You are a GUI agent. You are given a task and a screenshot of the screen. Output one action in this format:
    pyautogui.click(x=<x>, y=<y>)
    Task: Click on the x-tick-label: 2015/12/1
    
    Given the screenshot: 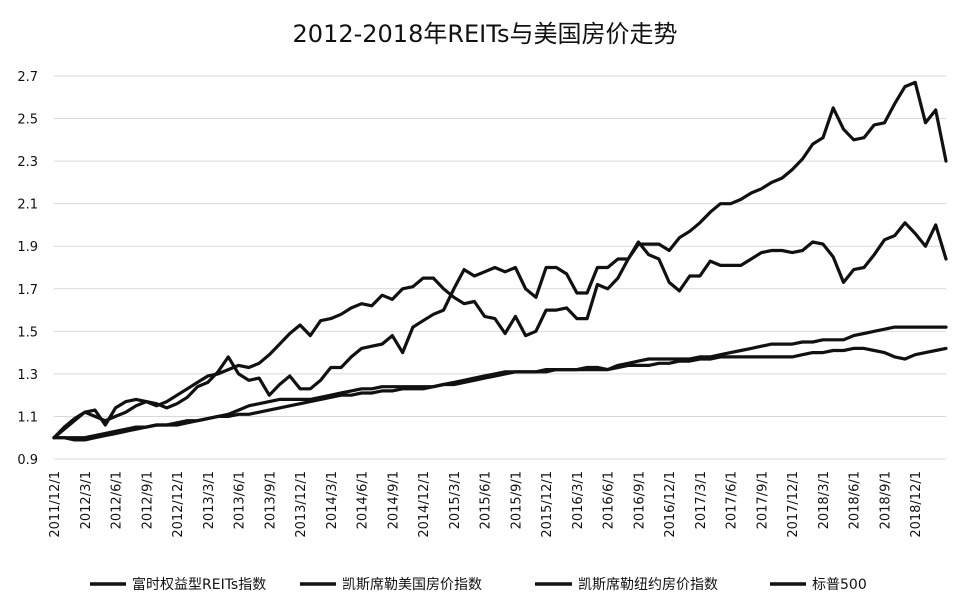 What is the action you would take?
    pyautogui.click(x=547, y=504)
    